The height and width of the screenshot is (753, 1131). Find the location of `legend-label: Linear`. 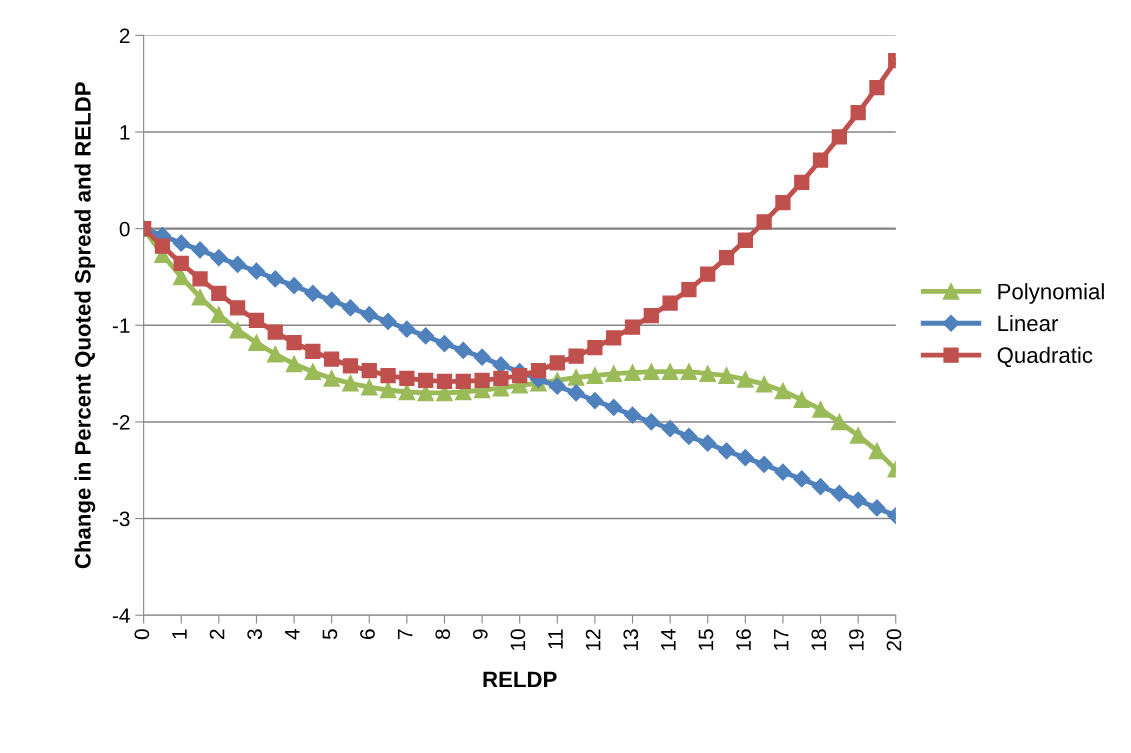

legend-label: Linear is located at coordinates (1028, 323).